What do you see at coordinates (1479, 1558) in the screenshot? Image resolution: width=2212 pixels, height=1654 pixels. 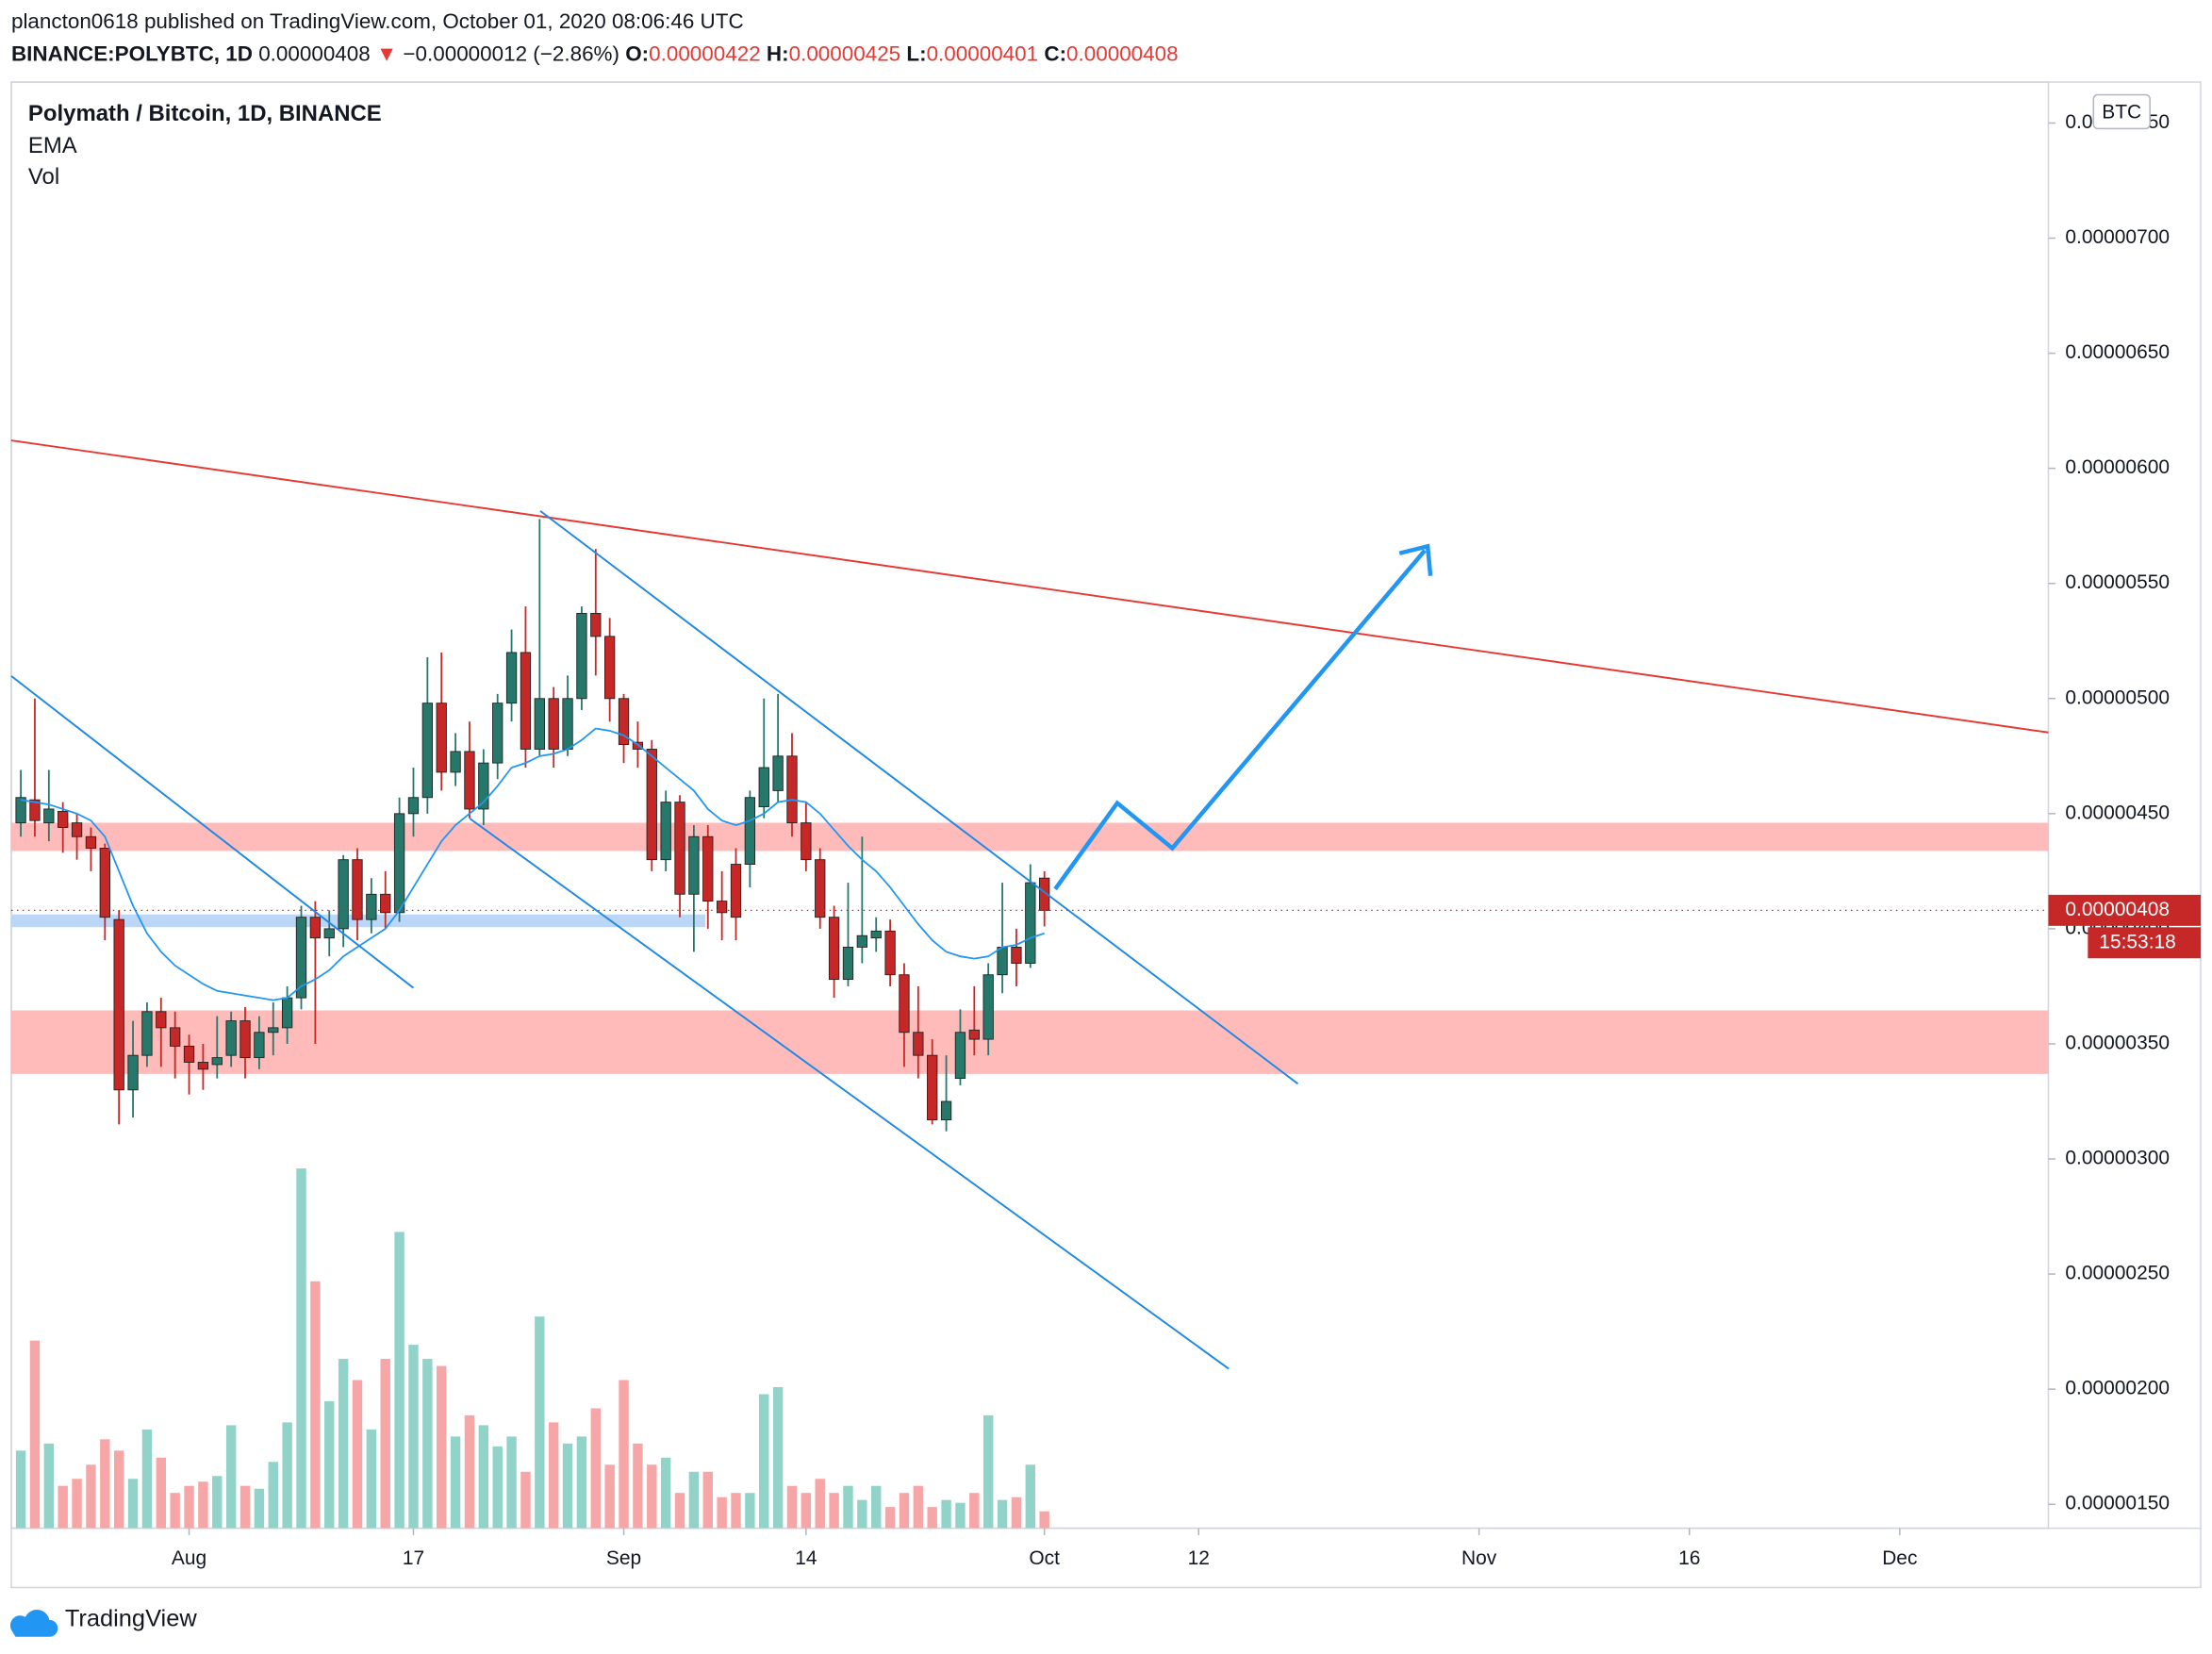 I see `x-tick-label: Nov` at bounding box center [1479, 1558].